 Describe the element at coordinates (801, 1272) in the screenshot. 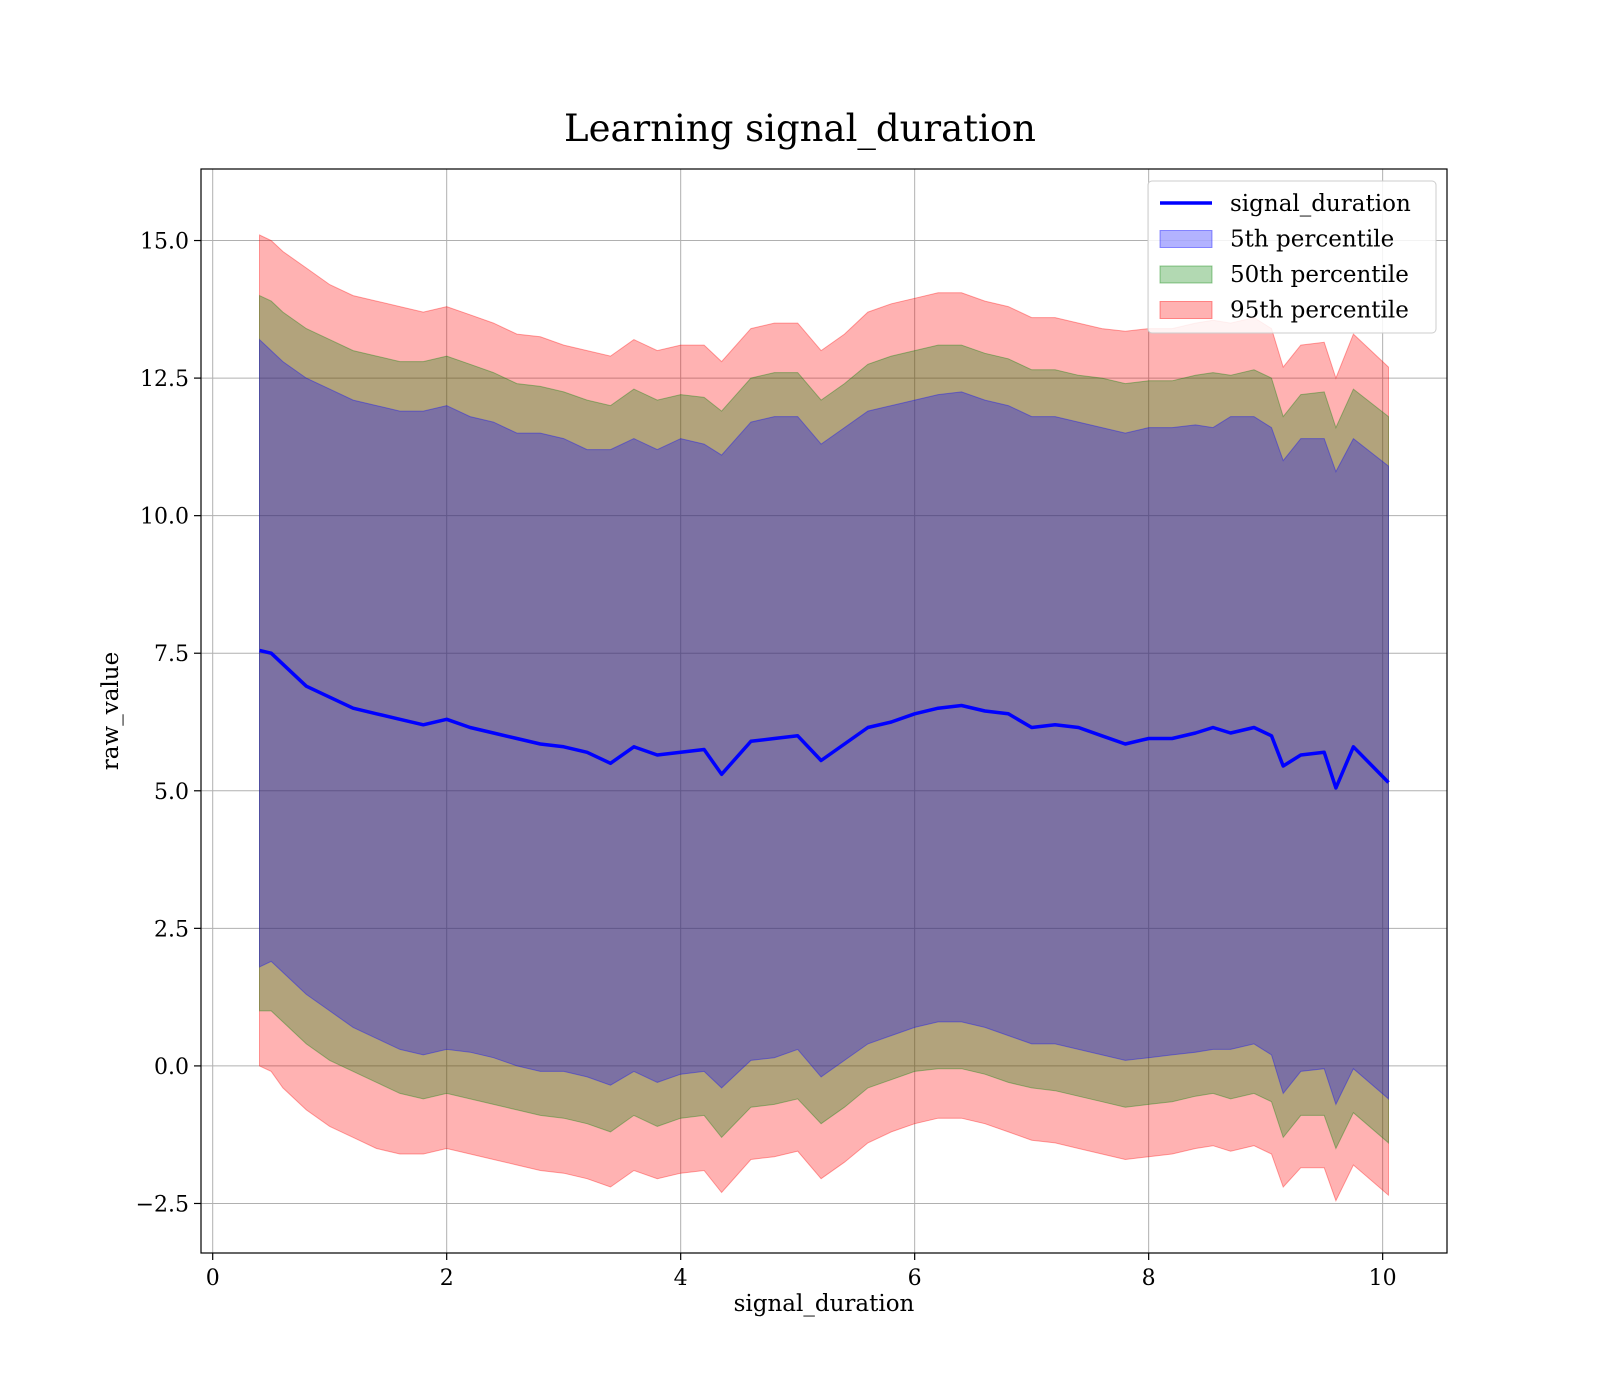

I see `x-axis-ticks: 0 2 4 6 8 10` at that location.